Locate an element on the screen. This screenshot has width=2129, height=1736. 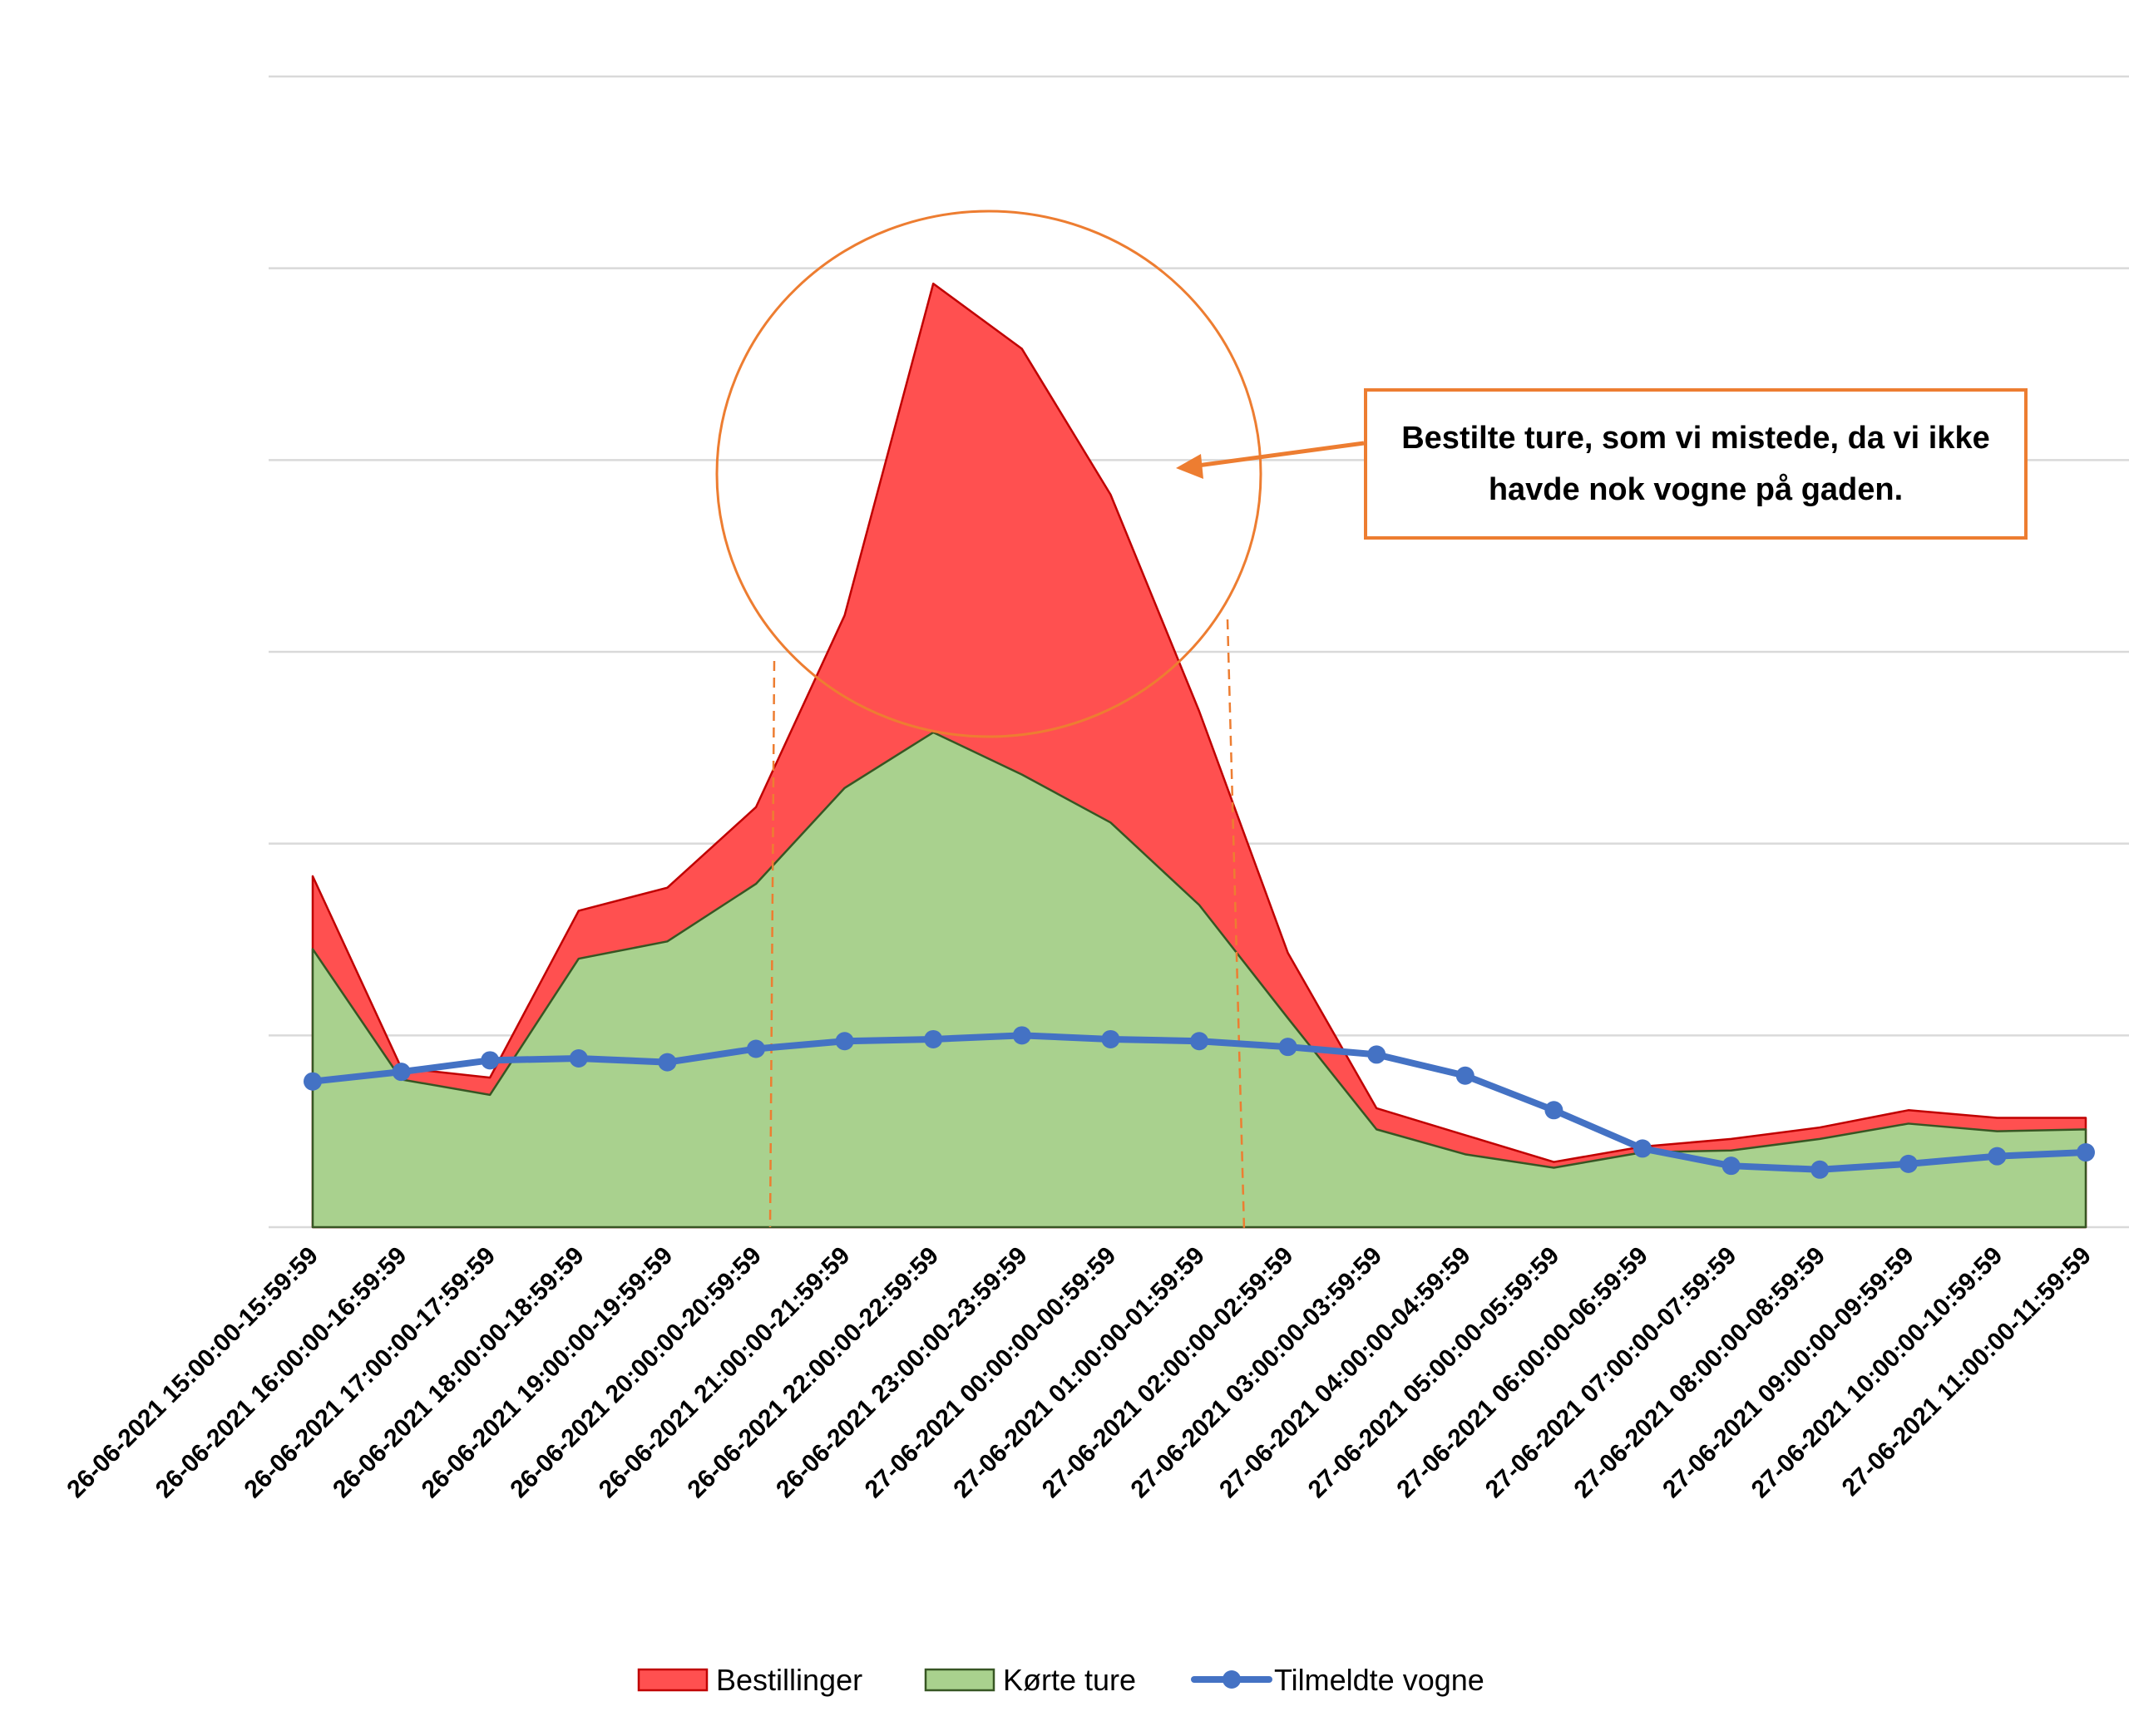
highlight-circle is located at coordinates (988, 474).